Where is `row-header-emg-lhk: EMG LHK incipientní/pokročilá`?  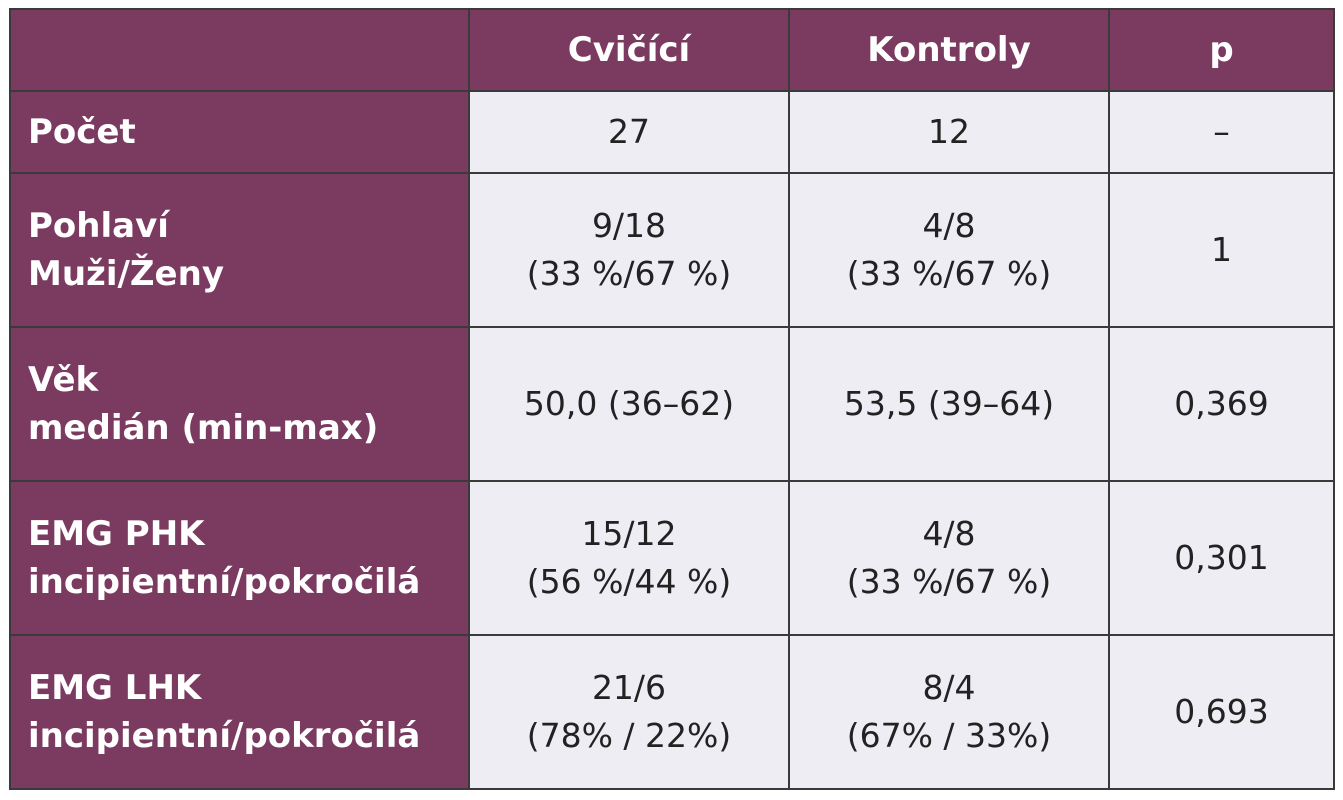 row-header-emg-lhk: EMG LHK incipientní/pokročilá is located at coordinates (239, 712).